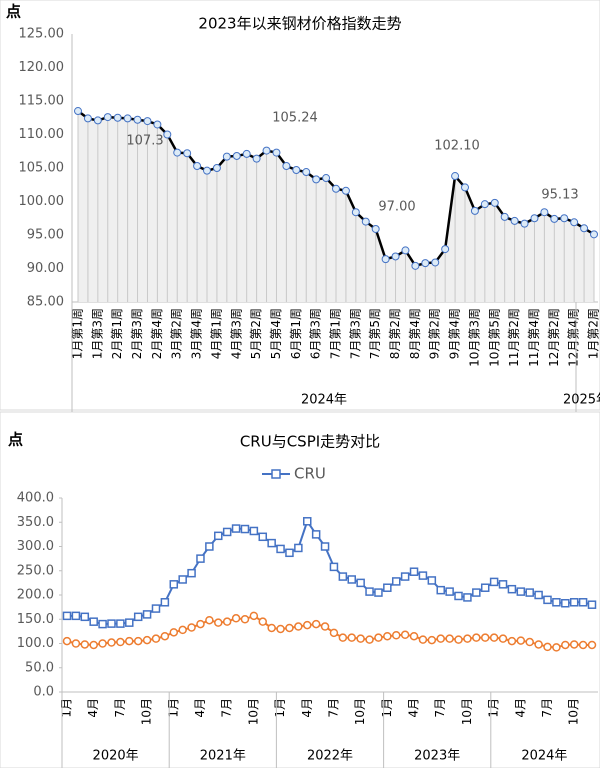  I want to click on x-tick-label: 7月第1周, so click(336, 333).